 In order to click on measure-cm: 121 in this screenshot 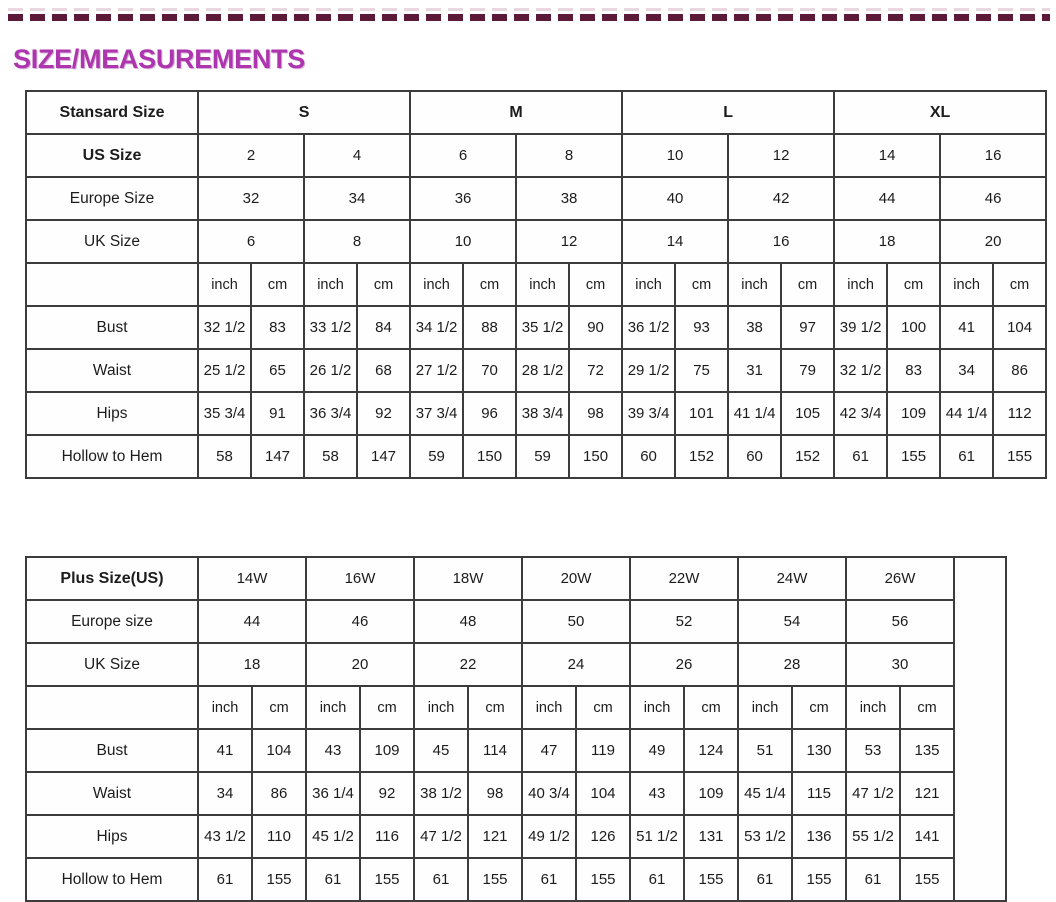, I will do `click(495, 836)`.